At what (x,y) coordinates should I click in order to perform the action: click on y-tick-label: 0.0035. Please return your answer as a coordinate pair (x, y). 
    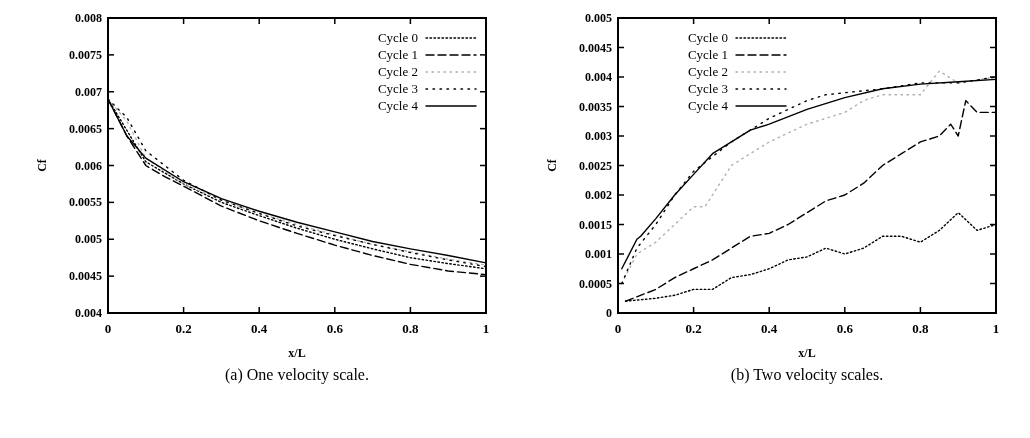
    Looking at the image, I should click on (595, 106).